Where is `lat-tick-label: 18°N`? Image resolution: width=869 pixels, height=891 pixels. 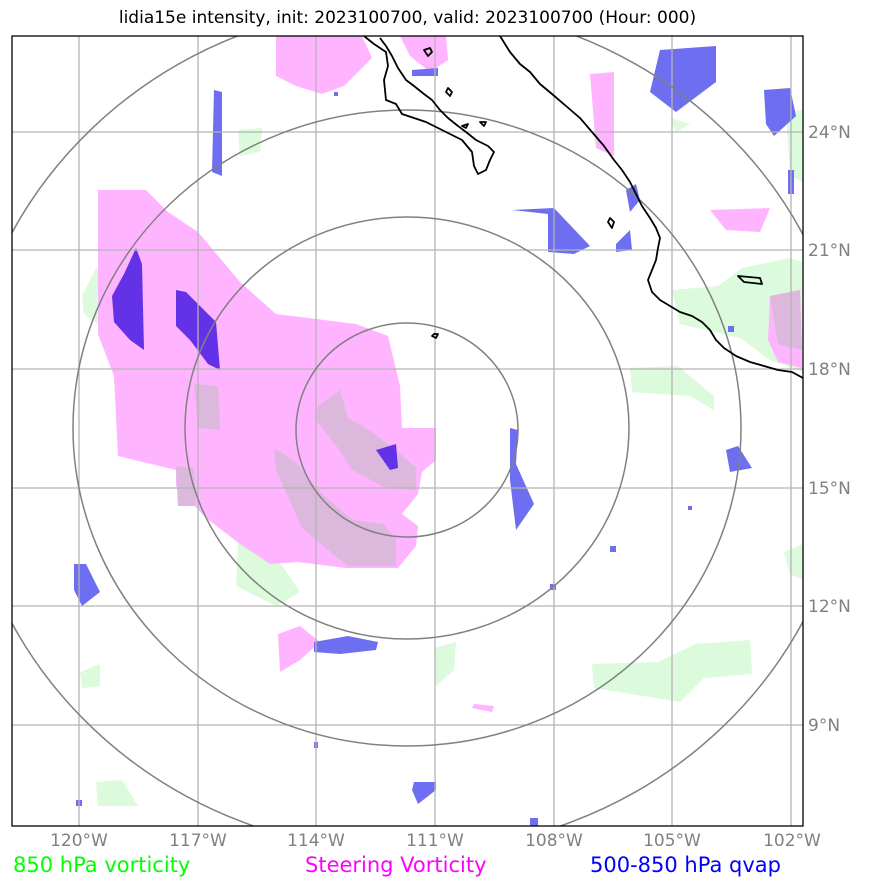
lat-tick-label: 18°N is located at coordinates (829, 370).